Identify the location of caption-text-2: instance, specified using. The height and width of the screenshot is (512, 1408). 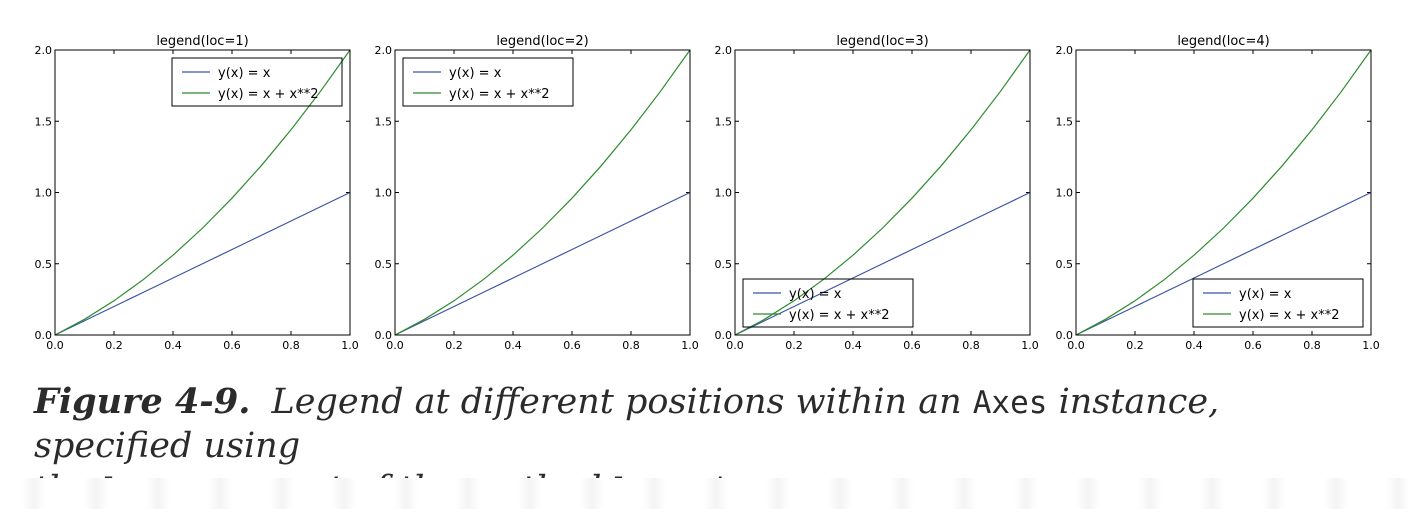
(627, 424).